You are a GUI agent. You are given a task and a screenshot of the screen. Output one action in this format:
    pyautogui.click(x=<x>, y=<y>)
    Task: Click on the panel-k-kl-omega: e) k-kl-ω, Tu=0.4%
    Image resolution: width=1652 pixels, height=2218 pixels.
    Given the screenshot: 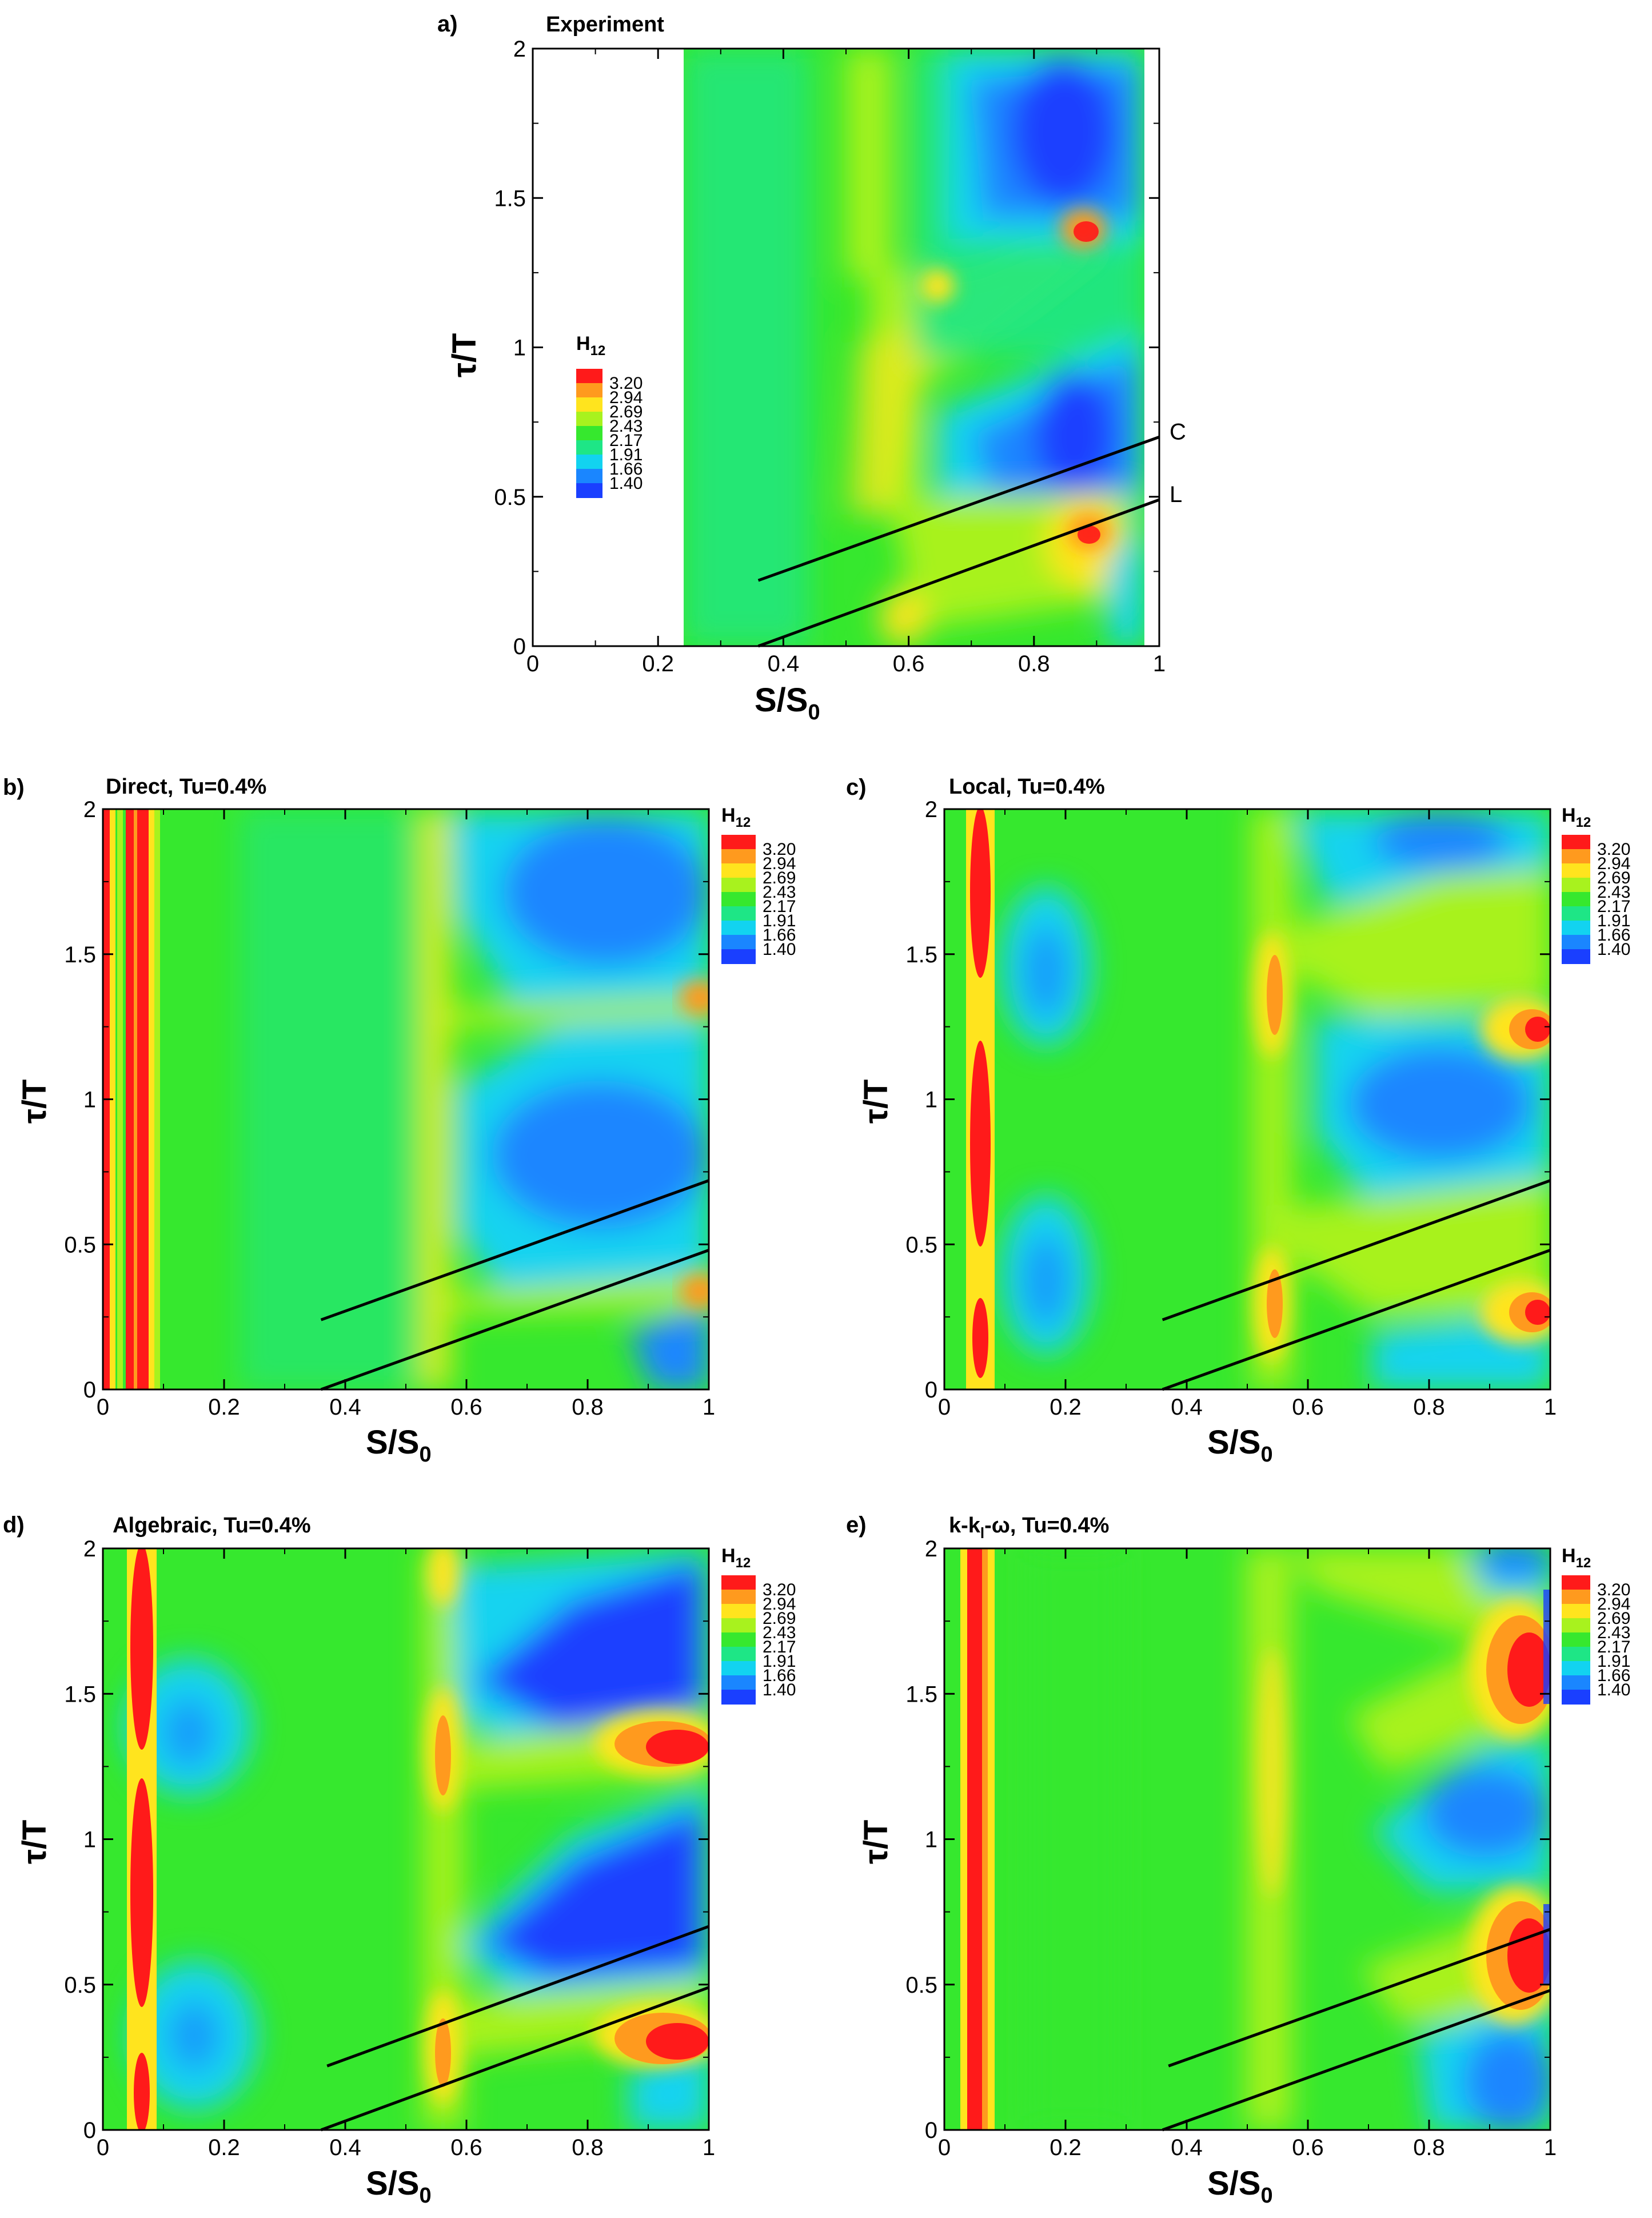 What is the action you would take?
    pyautogui.click(x=1238, y=1860)
    